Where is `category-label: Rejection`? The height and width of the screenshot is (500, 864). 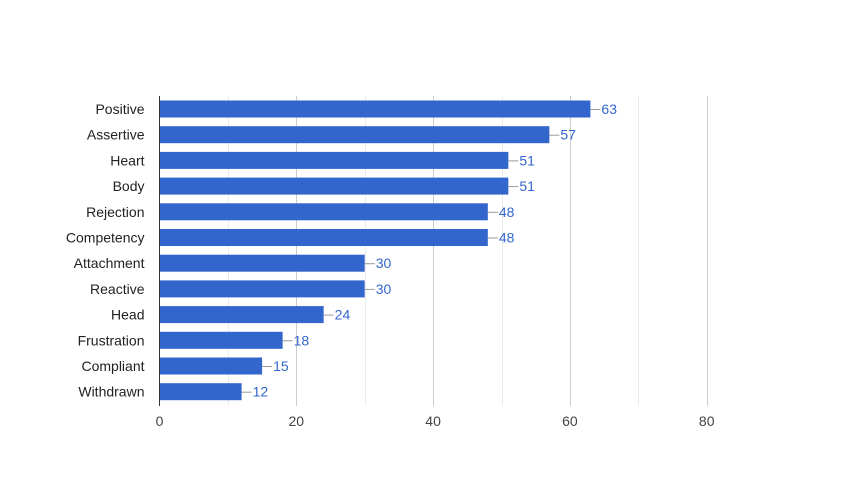
category-label: Rejection is located at coordinates (115, 212).